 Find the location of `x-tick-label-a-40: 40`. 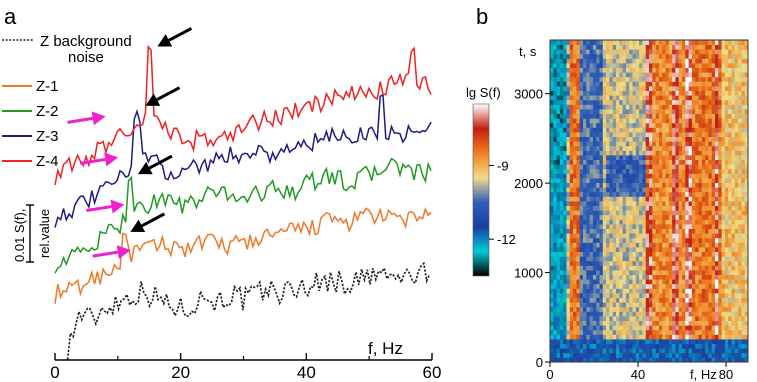

x-tick-label-a-40: 40 is located at coordinates (306, 372).